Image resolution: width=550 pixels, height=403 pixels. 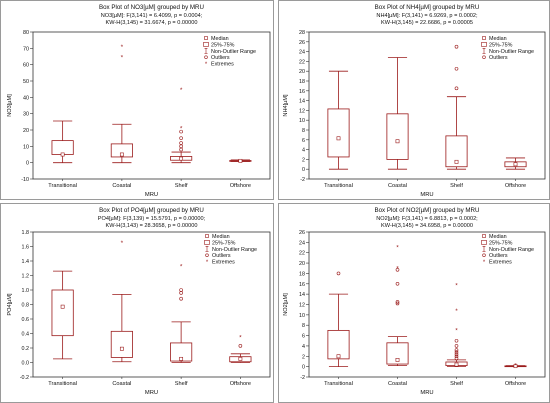 I want to click on y-tick-label: 0.2, so click(x=26, y=349).